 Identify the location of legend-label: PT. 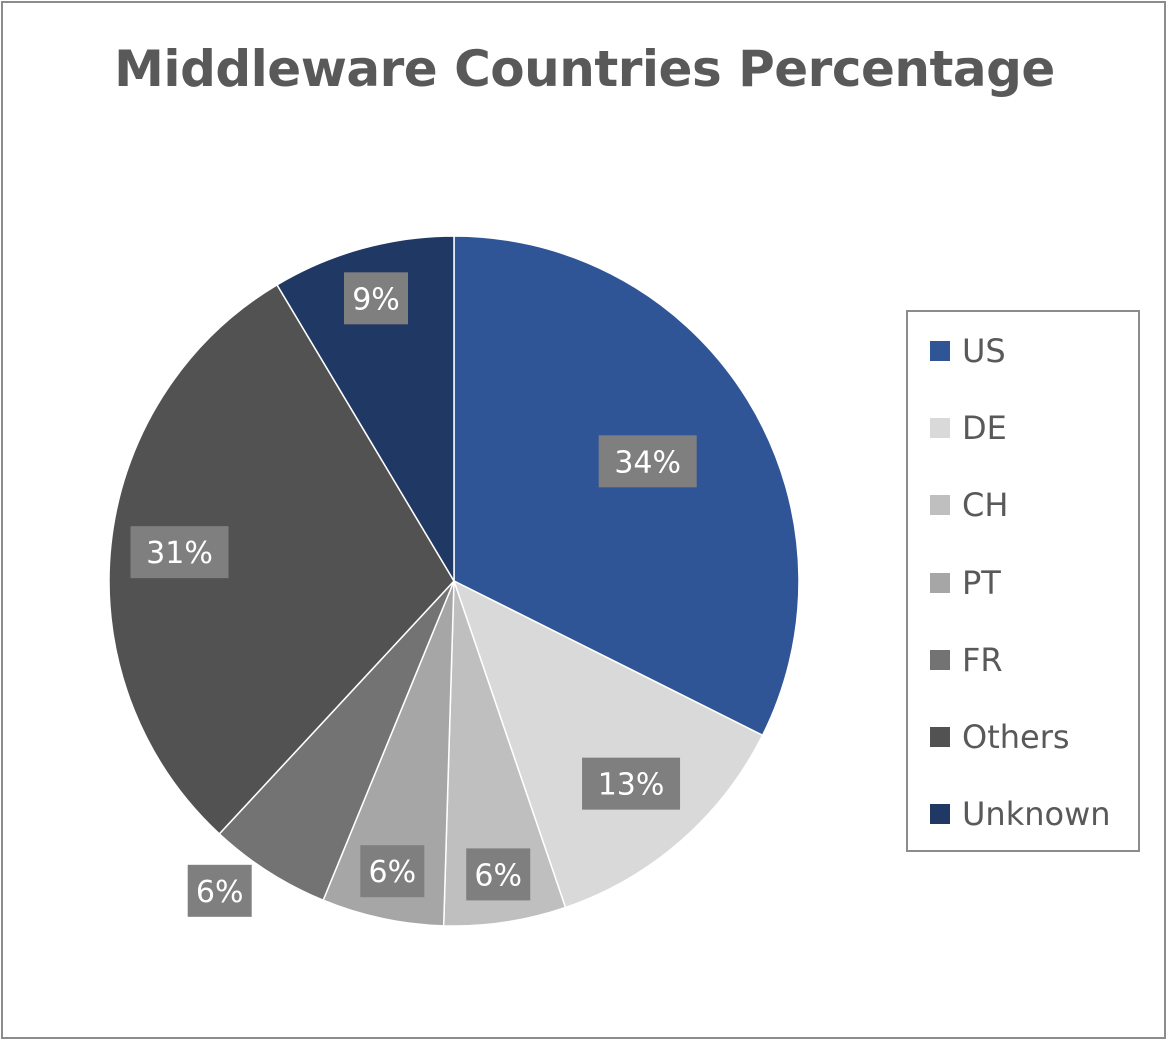
(981, 582).